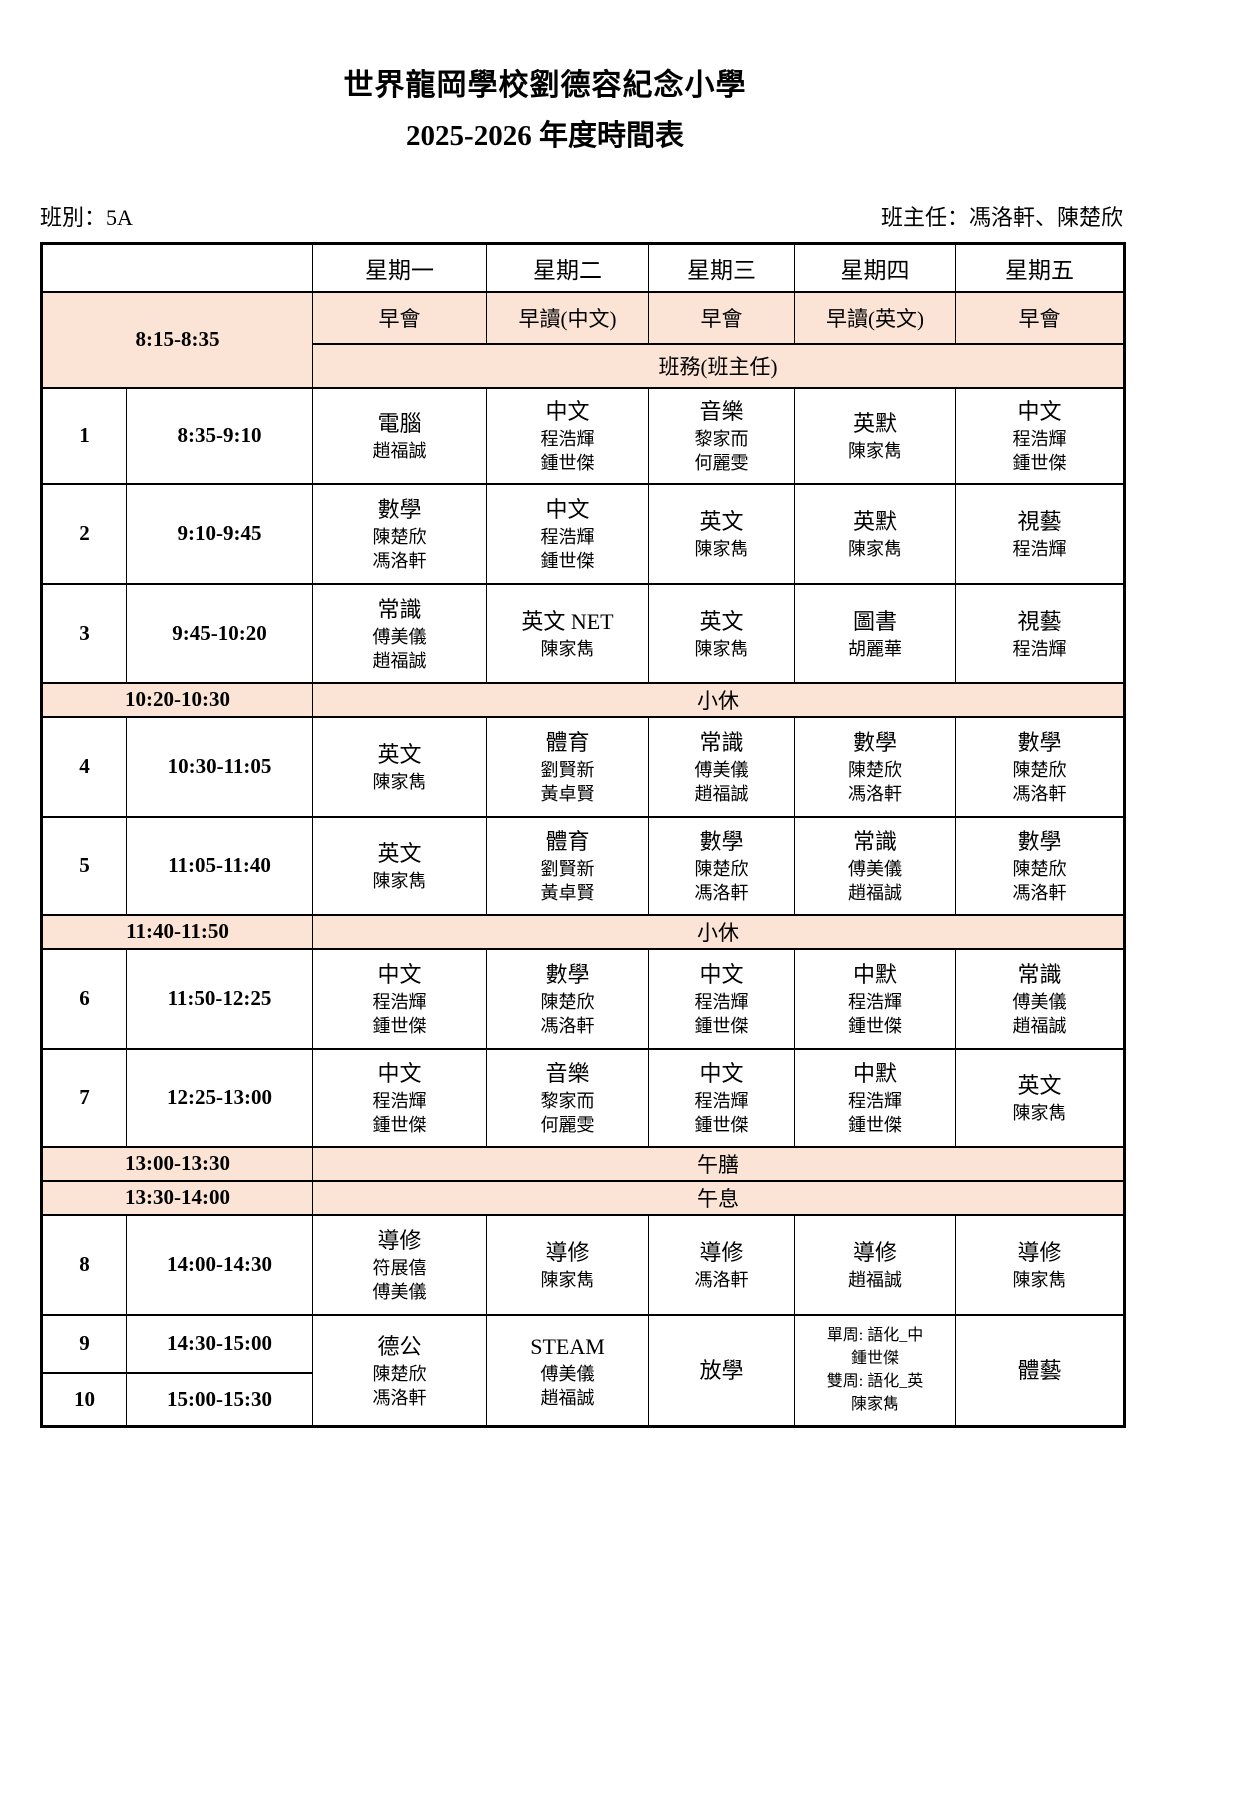 Image resolution: width=1241 pixels, height=1814 pixels. I want to click on morning-activity-cell: 早讀(中文), so click(567, 317).